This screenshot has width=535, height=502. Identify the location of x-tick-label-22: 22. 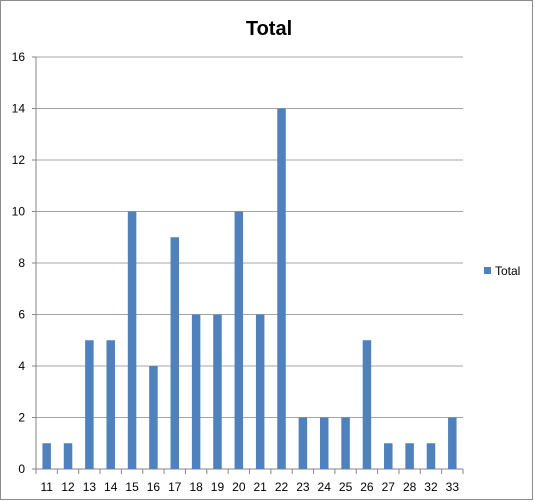
(282, 487).